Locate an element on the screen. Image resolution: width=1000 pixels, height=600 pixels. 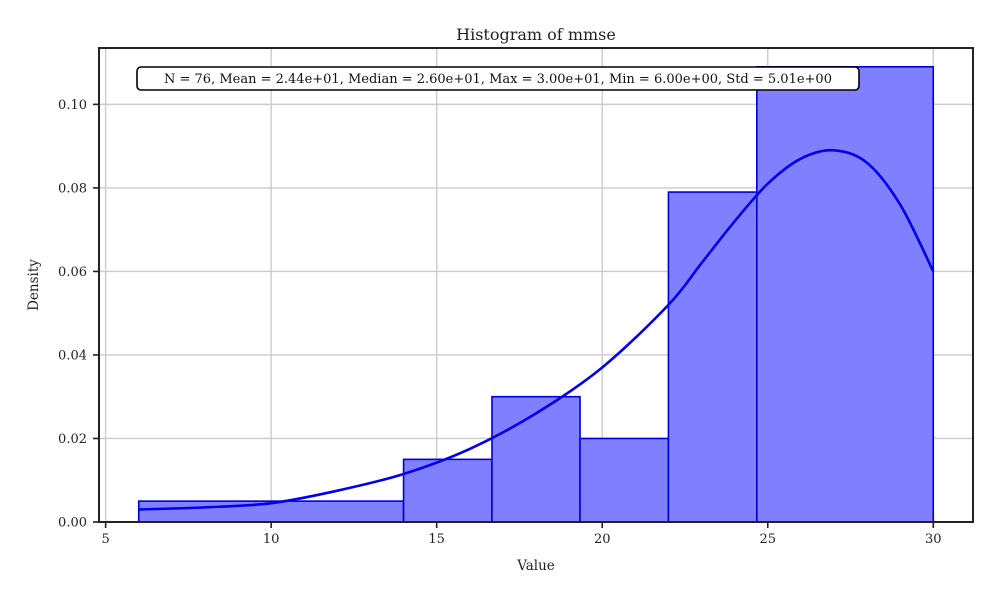
stats-box is located at coordinates (498, 78).